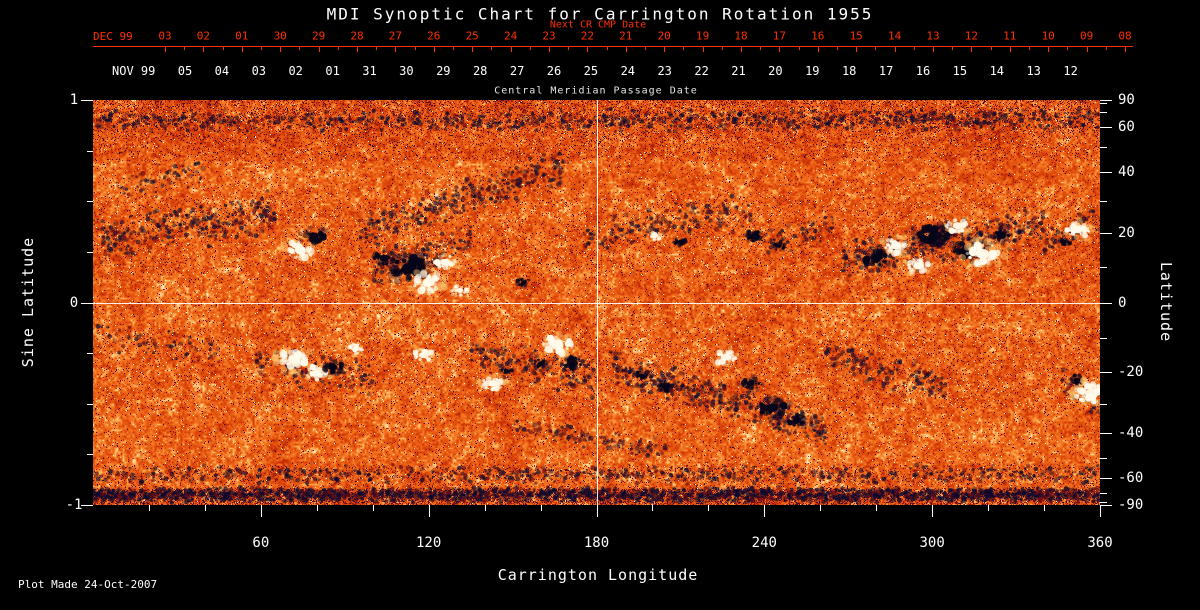 The height and width of the screenshot is (610, 1200). What do you see at coordinates (1122, 302) in the screenshot?
I see `latitude-tick-label: 0` at bounding box center [1122, 302].